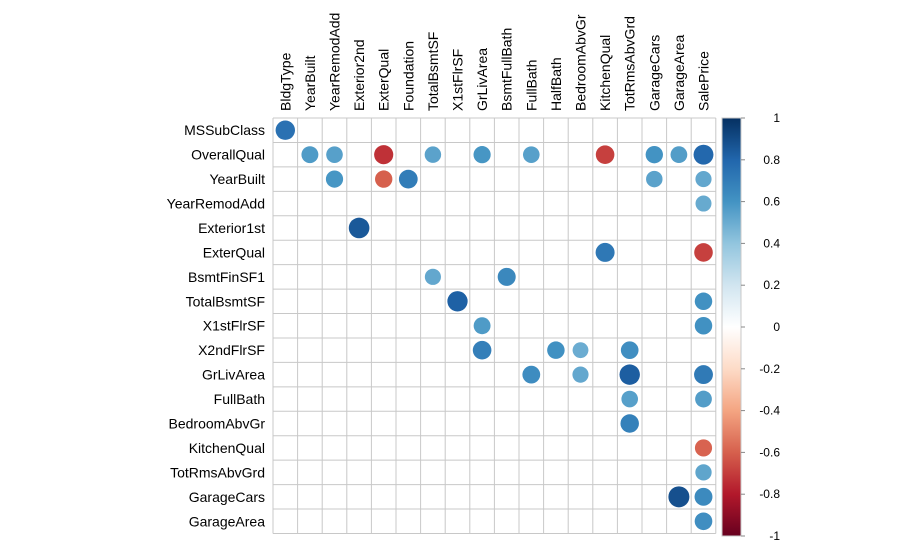  What do you see at coordinates (771, 202) in the screenshot?
I see `colorbar-tick-label: 0.6` at bounding box center [771, 202].